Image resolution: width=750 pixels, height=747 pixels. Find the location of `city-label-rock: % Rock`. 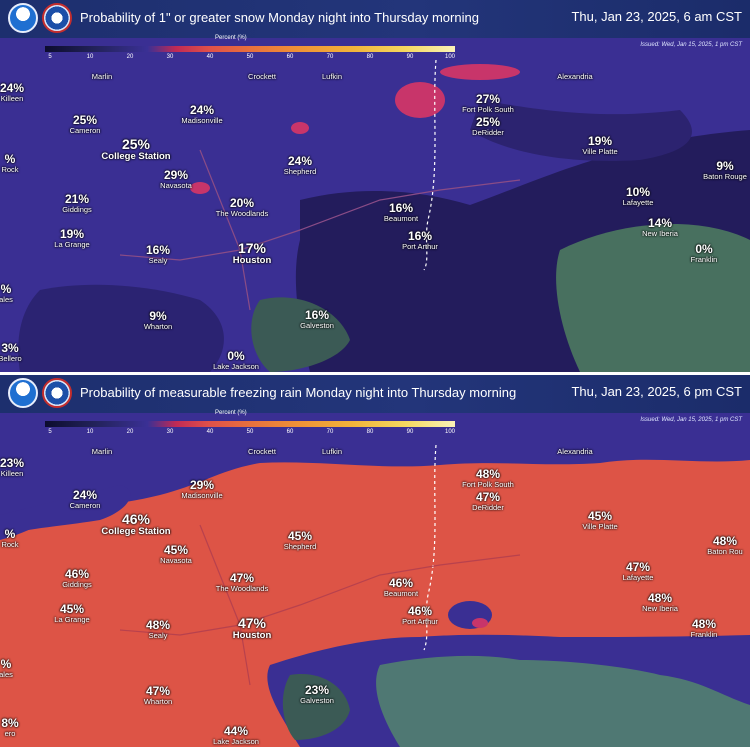

city-label-rock: % Rock is located at coordinates (9, 163).